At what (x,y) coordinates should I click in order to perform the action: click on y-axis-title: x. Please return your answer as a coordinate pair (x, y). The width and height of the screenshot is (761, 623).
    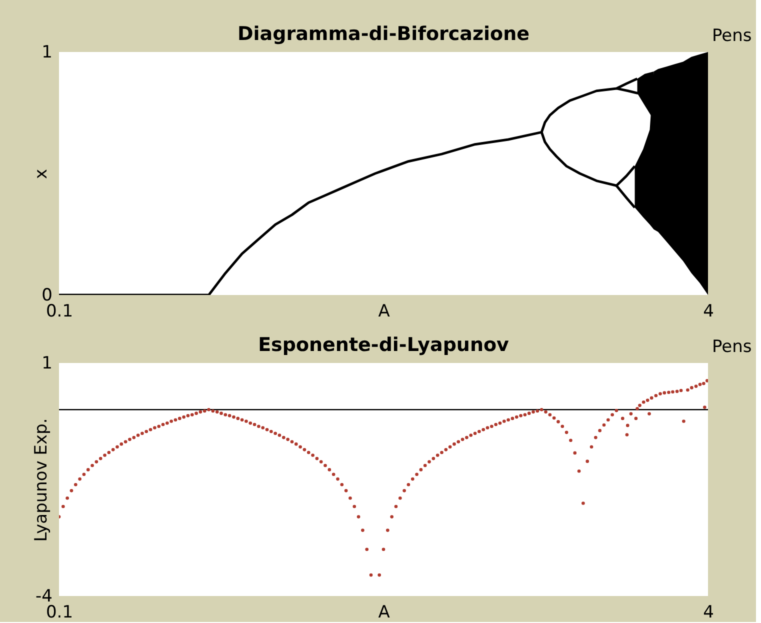
    Looking at the image, I should click on (42, 174).